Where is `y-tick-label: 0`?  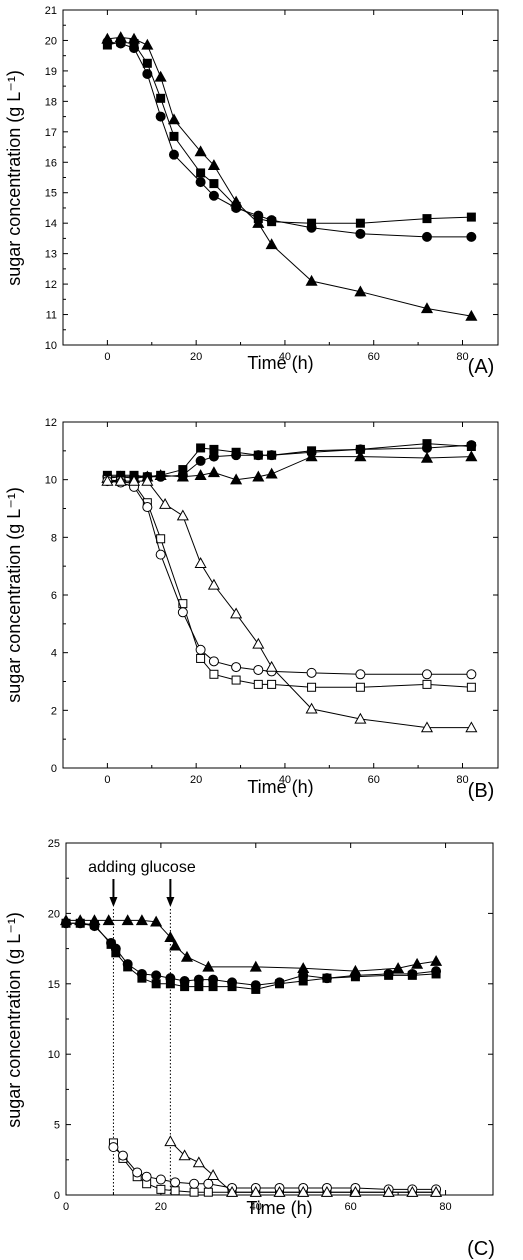 y-tick-label: 0 is located at coordinates (57, 1196).